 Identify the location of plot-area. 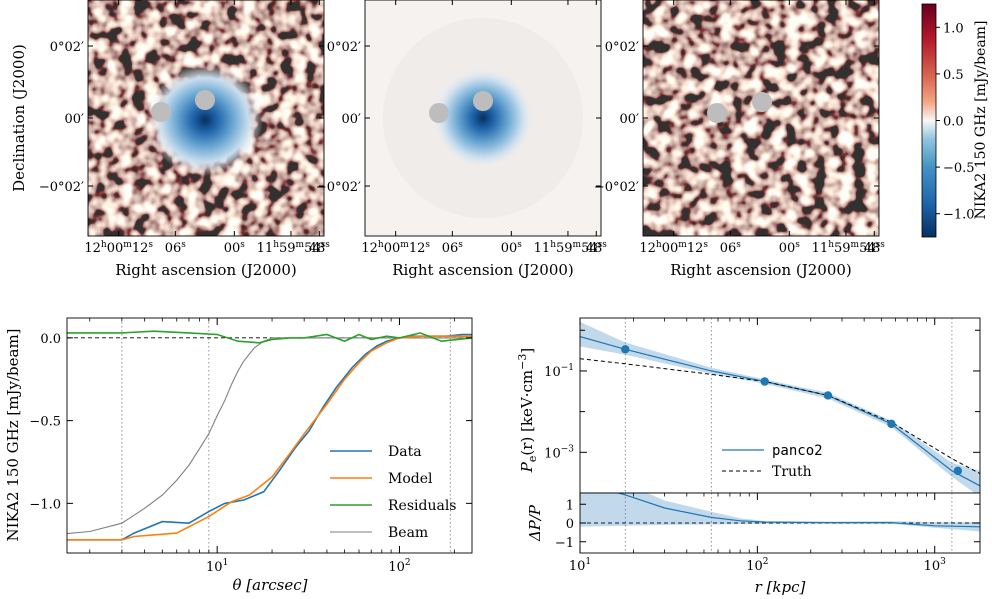
(780, 405).